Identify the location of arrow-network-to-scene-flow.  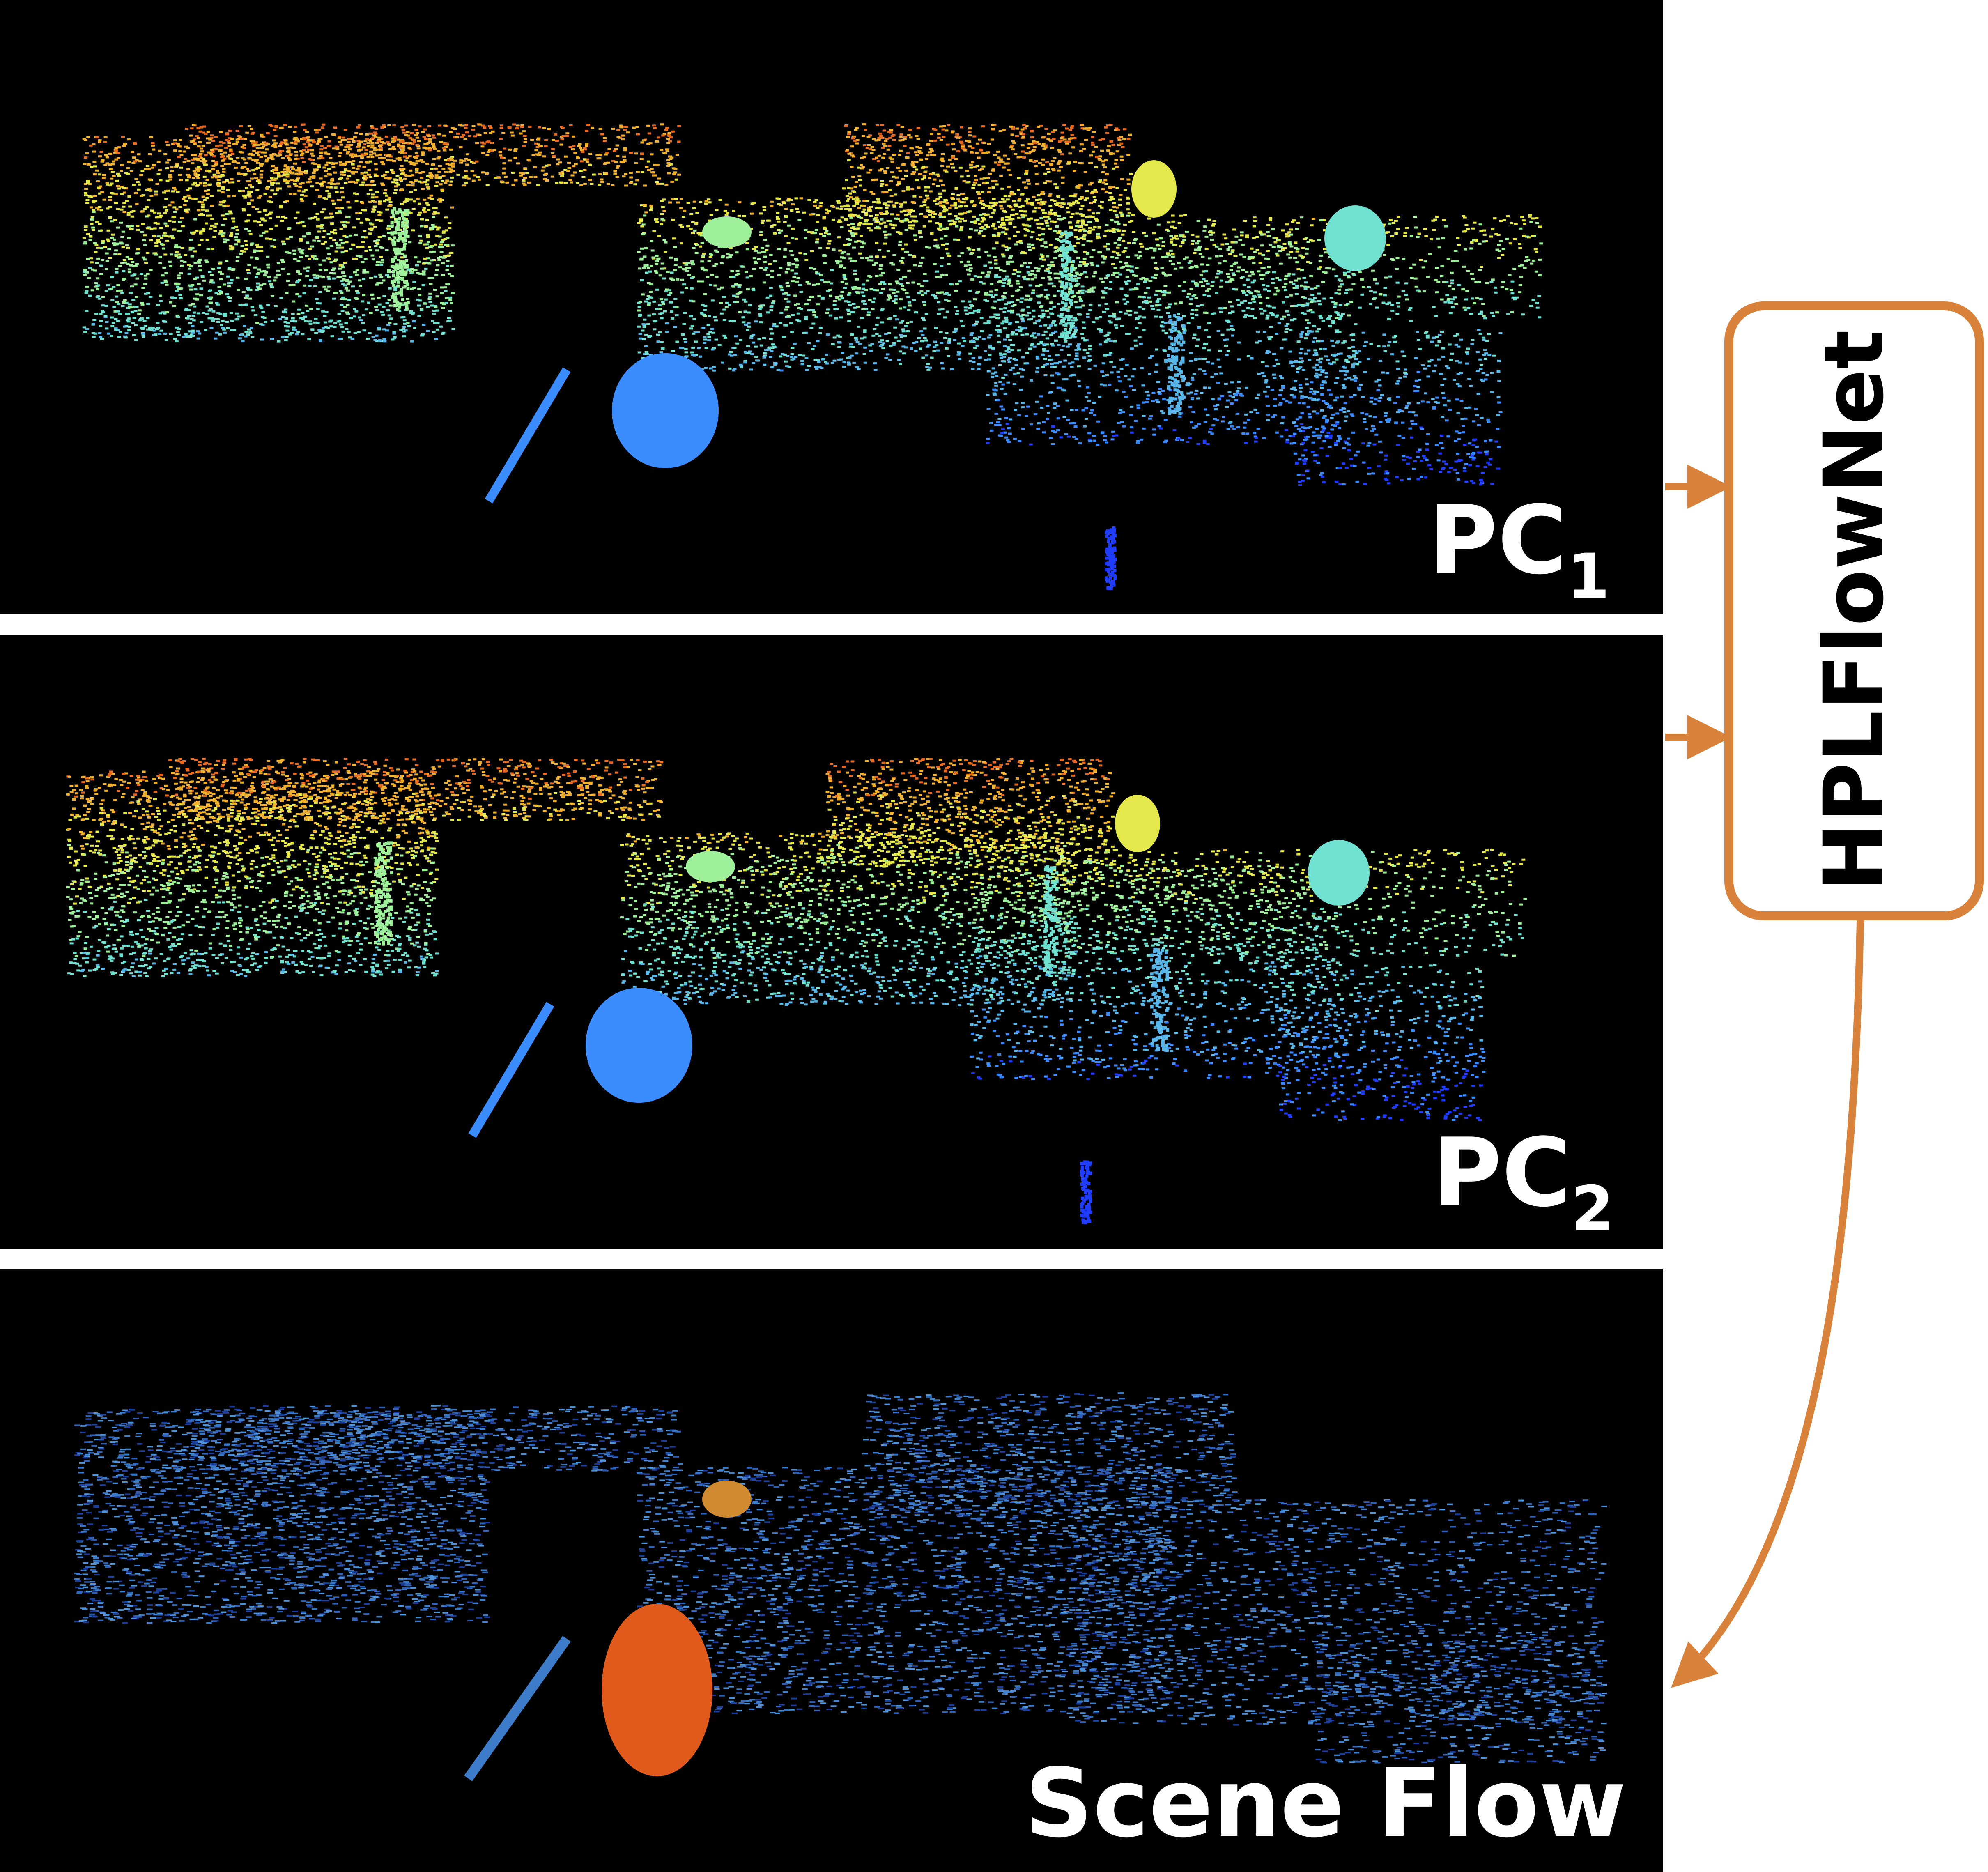
(1769, 1301).